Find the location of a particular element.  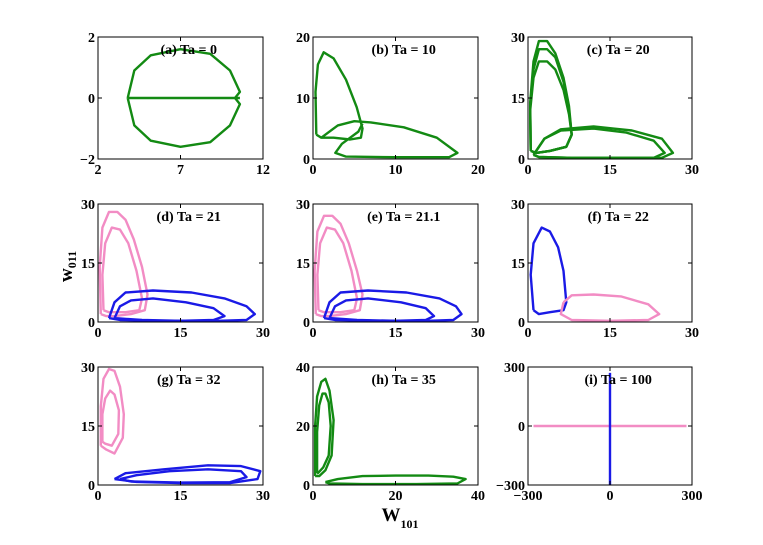

x-tick-label: 2 is located at coordinates (98, 170).